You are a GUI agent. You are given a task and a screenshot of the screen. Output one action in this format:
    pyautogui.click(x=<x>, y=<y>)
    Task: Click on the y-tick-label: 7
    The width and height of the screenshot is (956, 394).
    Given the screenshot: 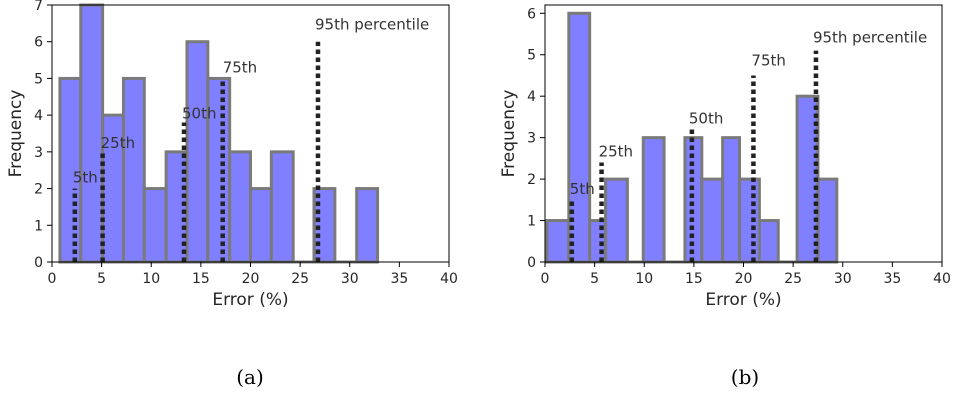 What is the action you would take?
    pyautogui.click(x=38, y=7)
    